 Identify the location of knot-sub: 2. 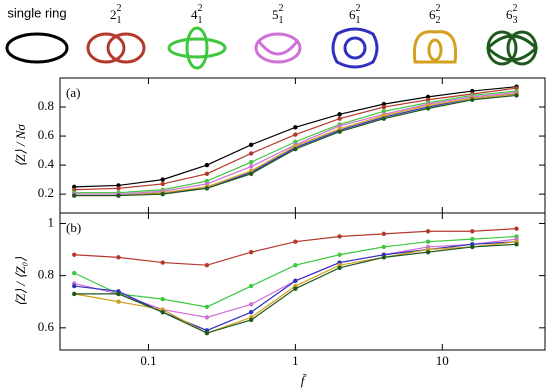
(438, 20).